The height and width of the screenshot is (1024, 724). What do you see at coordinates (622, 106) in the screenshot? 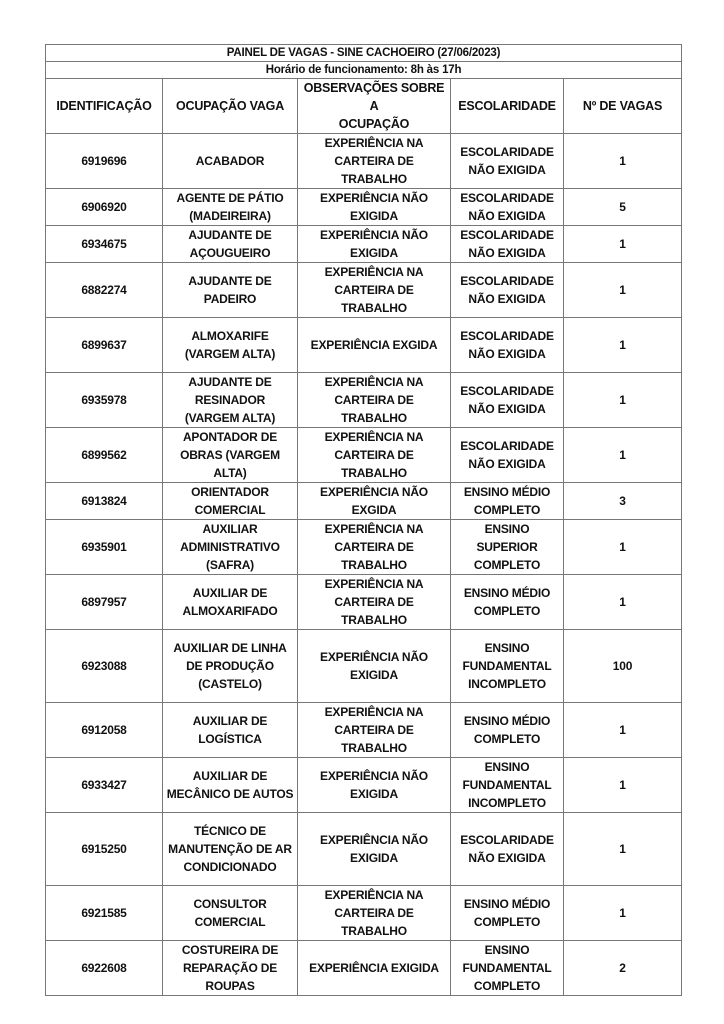
I see `column-header-vagas: Nº DE VAGAS` at bounding box center [622, 106].